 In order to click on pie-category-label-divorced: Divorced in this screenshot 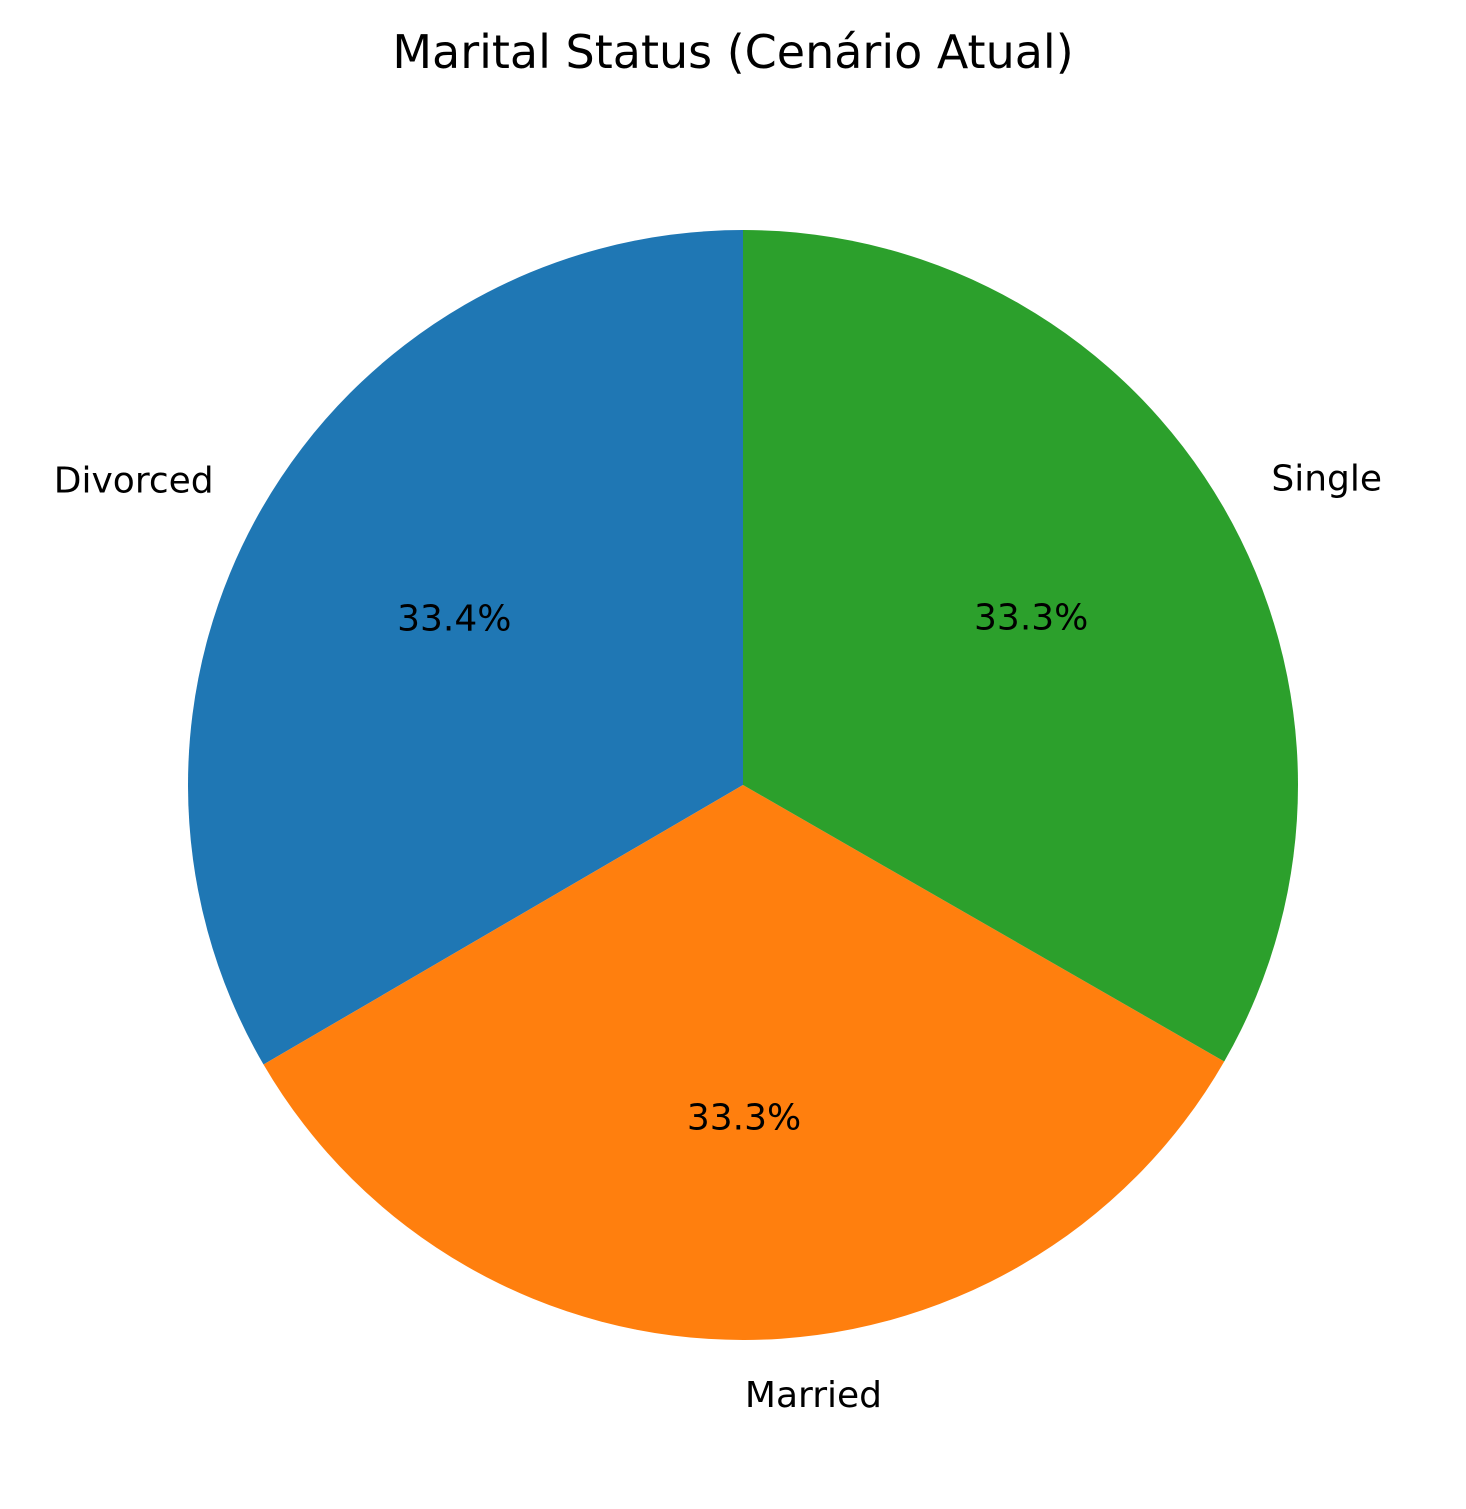, I will do `click(134, 480)`.